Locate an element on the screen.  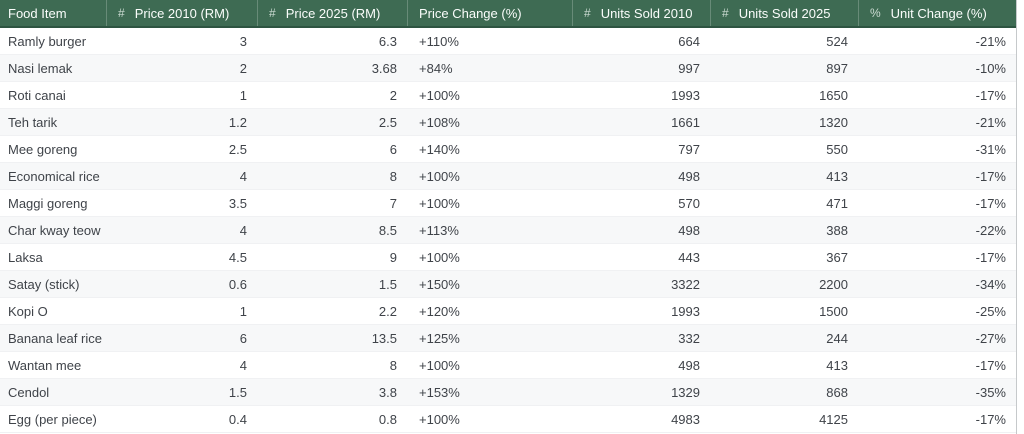
cell-unit-change: -25% is located at coordinates (990, 311).